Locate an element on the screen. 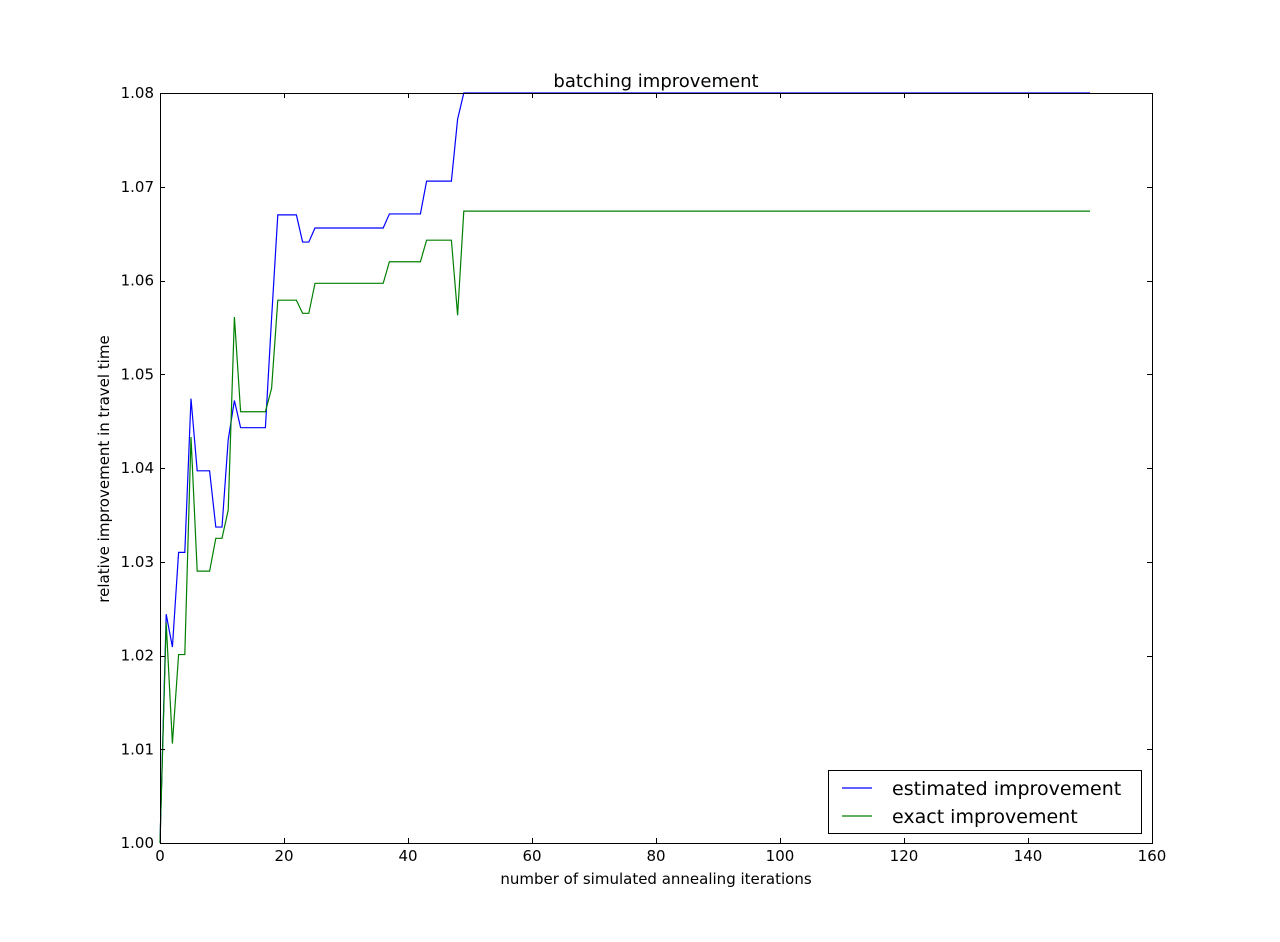 The image size is (1280, 942). legend-label-estimated: estimated improvement is located at coordinates (1006, 789).